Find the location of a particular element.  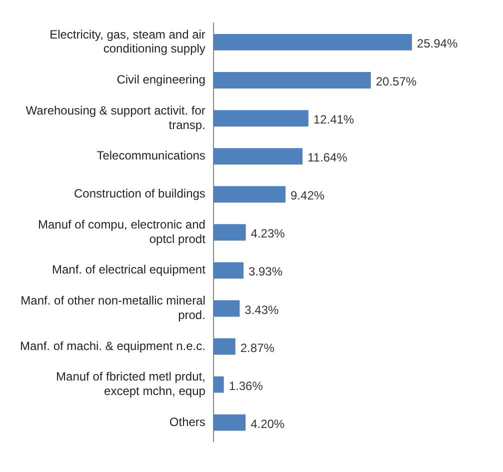

y-tick-label: Others is located at coordinates (187, 421).